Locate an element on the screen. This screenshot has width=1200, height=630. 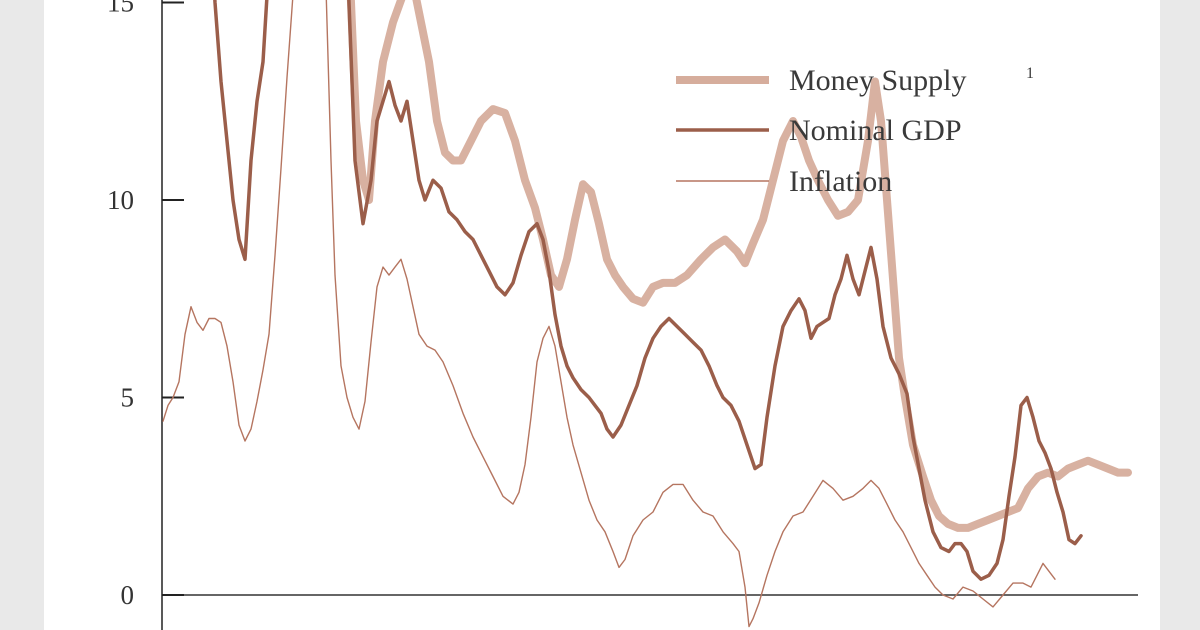
y-tick-label: 5 is located at coordinates (128, 398).